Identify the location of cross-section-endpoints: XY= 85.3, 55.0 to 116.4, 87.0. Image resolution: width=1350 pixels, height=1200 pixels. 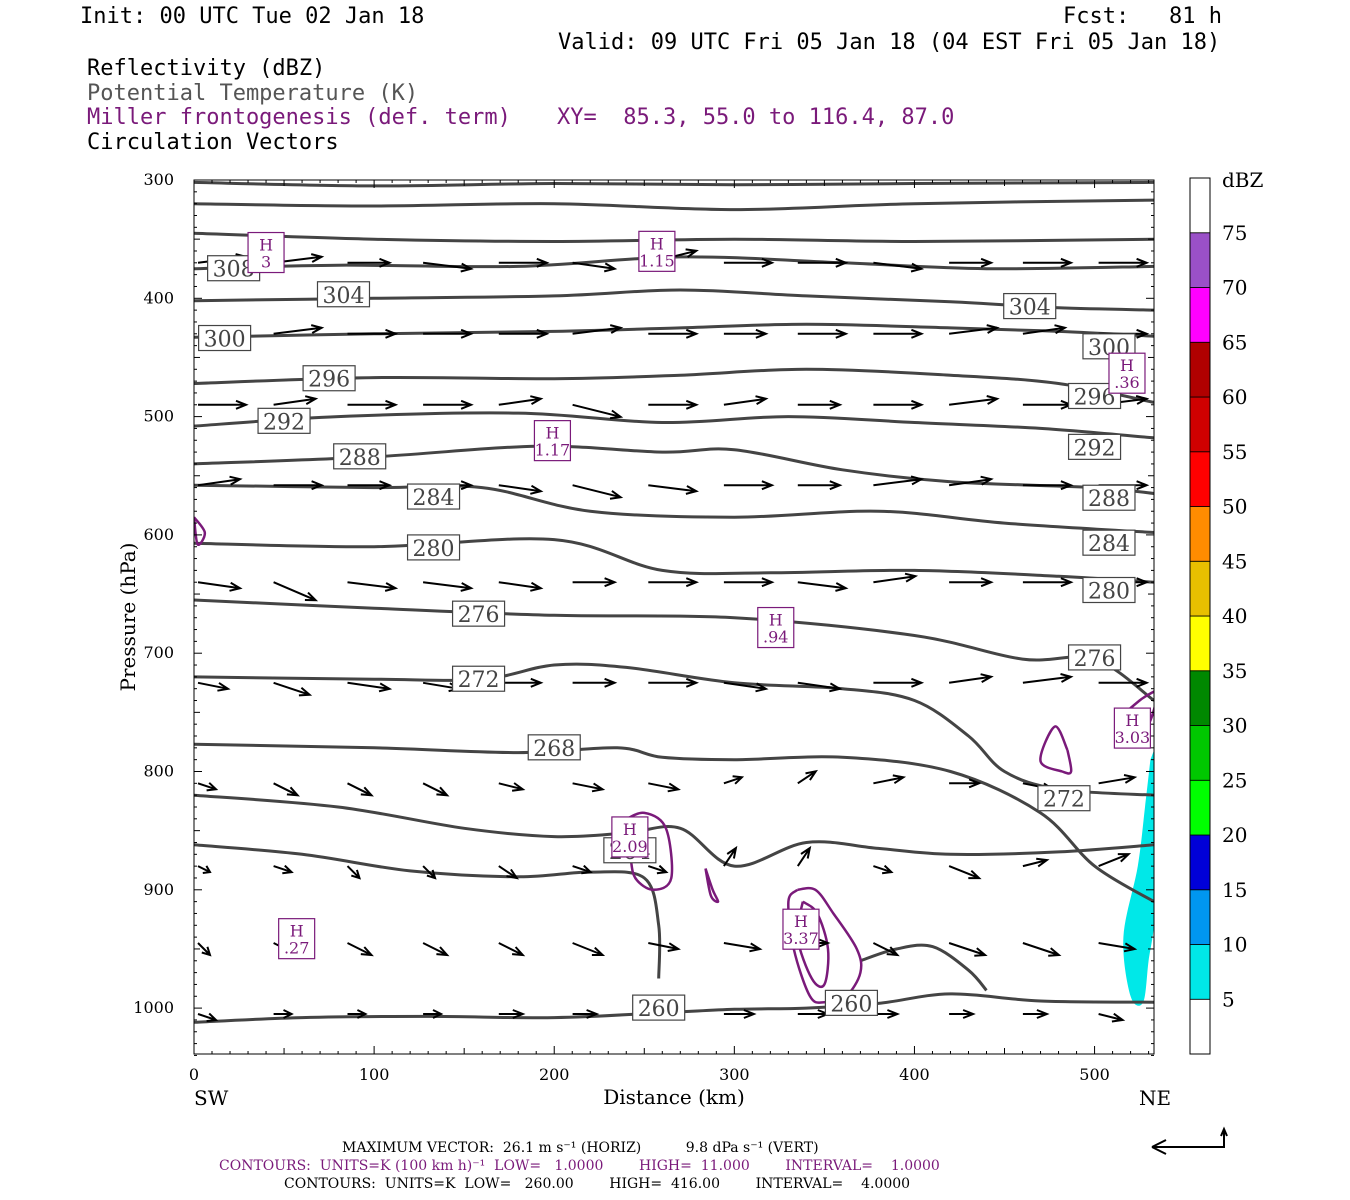
(756, 117).